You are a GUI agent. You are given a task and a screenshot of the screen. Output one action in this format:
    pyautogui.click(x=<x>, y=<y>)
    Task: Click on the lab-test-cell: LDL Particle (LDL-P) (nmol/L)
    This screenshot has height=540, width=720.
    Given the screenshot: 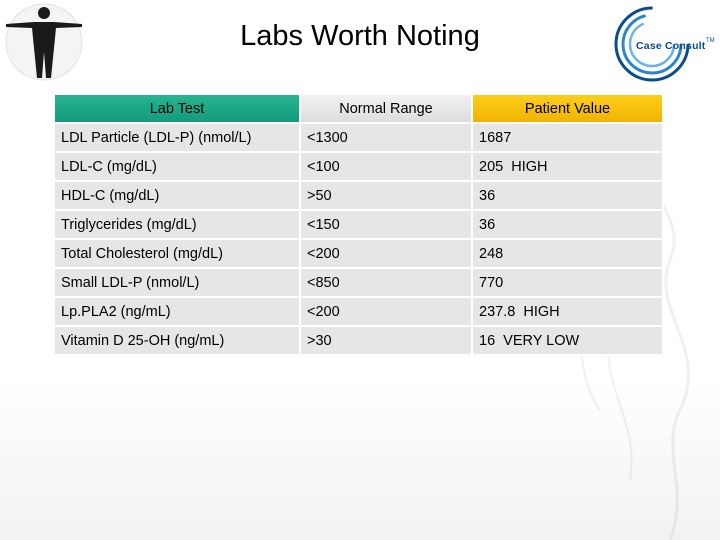 What is the action you would take?
    pyautogui.click(x=177, y=137)
    